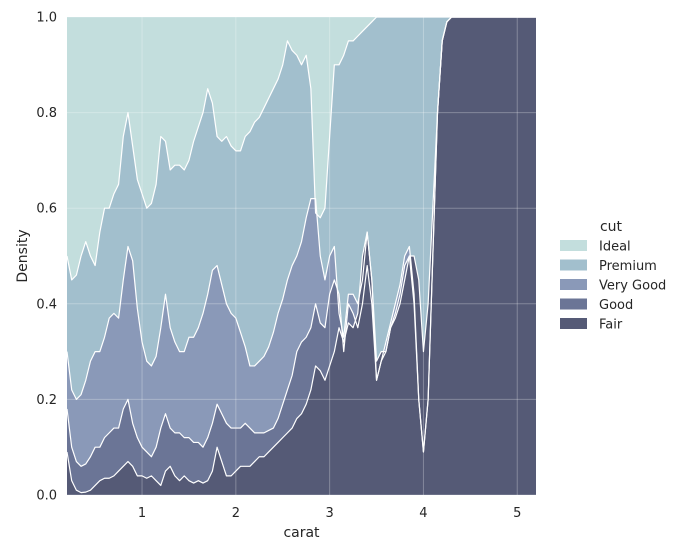 This screenshot has height=546, width=695. Describe the element at coordinates (423, 513) in the screenshot. I see `x-tick-label: 4` at that location.